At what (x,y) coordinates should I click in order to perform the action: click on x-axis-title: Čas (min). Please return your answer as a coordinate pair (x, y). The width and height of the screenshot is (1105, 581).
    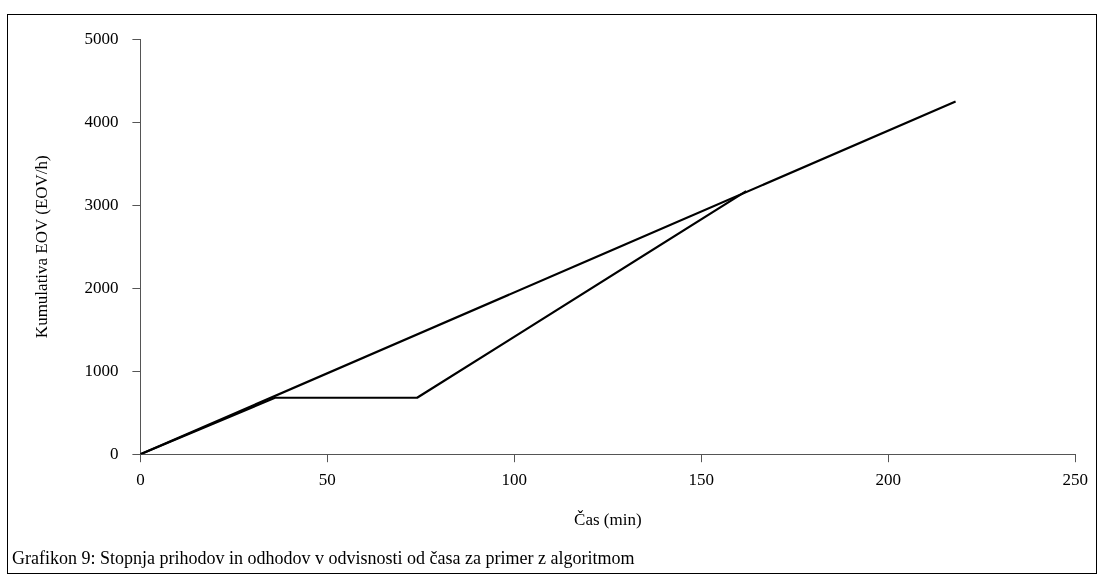
    Looking at the image, I should click on (608, 520).